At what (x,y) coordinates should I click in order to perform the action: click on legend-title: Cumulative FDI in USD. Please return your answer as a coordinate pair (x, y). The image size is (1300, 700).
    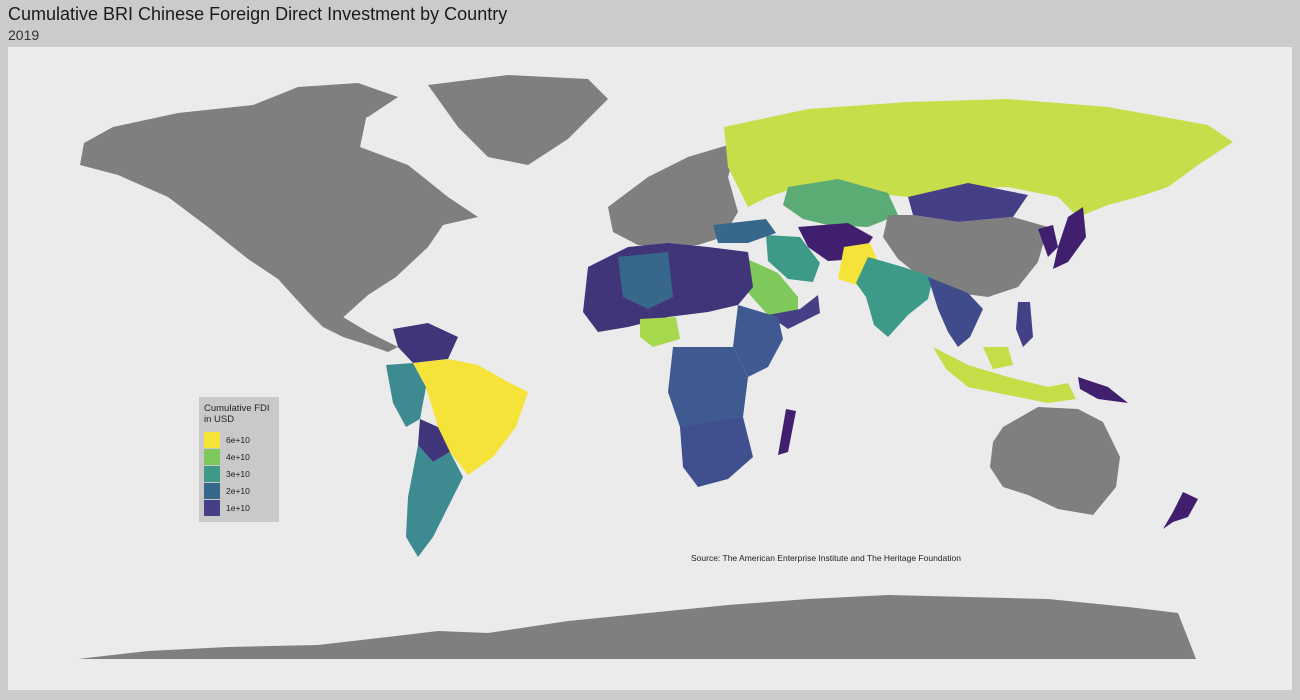
    Looking at the image, I should click on (242, 414).